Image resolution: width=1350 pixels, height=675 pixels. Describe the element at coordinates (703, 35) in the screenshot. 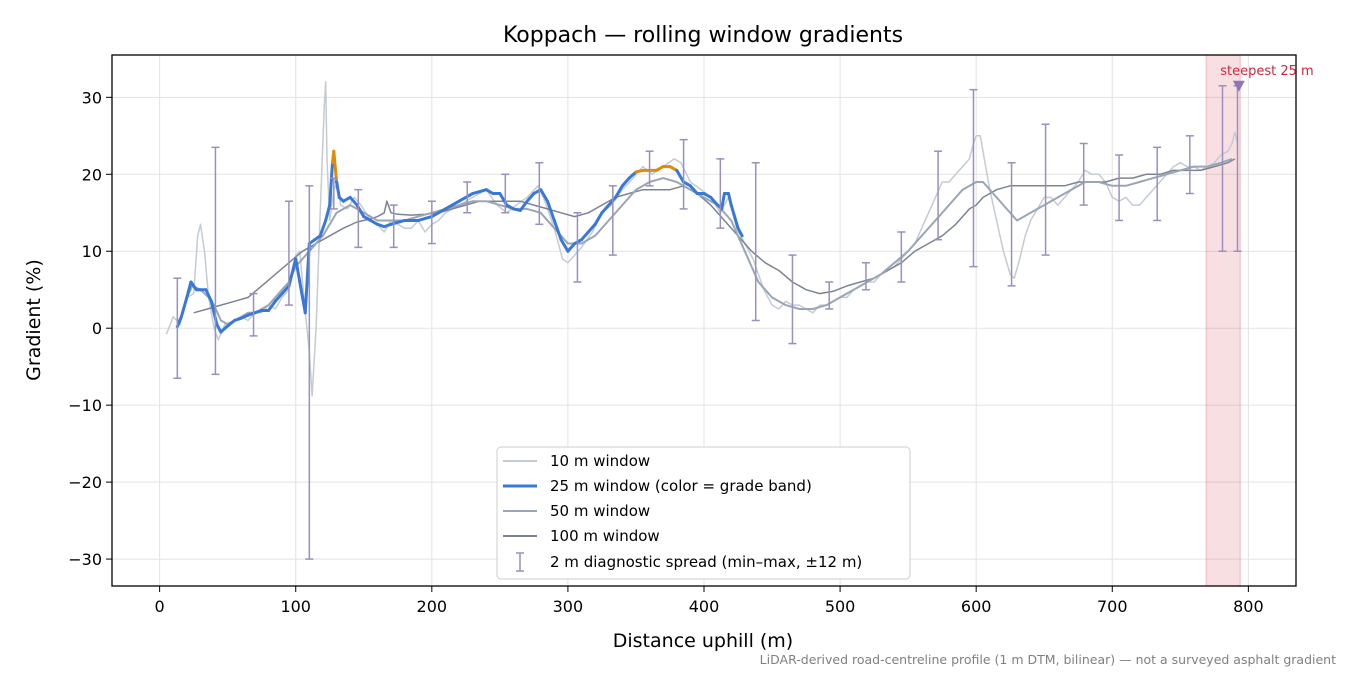

I see `chart-title: Koppach — rolling window gradients` at that location.